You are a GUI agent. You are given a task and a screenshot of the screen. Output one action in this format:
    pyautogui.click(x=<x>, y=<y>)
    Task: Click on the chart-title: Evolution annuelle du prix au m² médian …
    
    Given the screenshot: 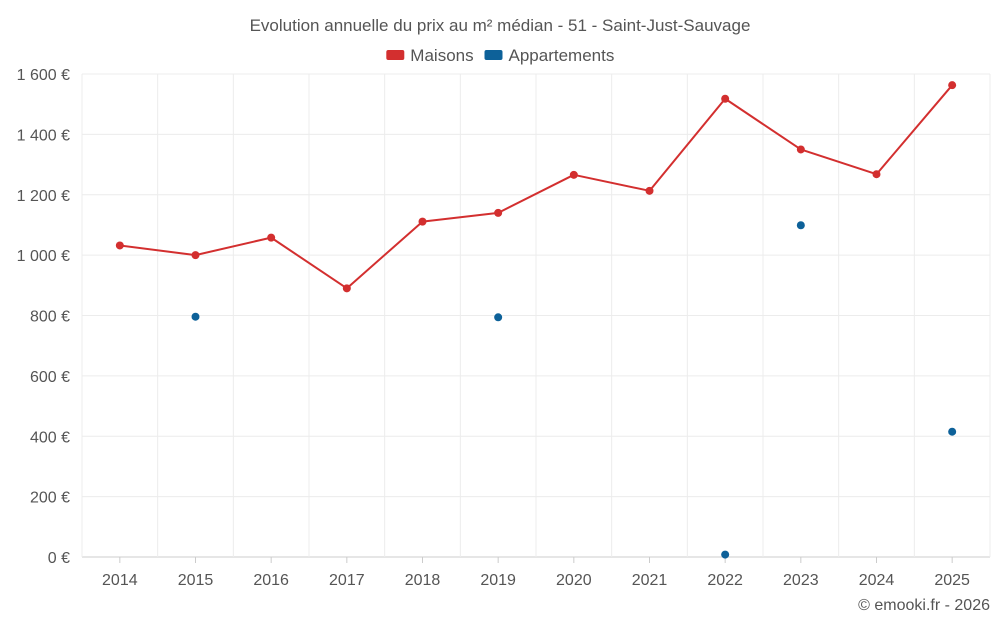 What is the action you would take?
    pyautogui.click(x=500, y=25)
    